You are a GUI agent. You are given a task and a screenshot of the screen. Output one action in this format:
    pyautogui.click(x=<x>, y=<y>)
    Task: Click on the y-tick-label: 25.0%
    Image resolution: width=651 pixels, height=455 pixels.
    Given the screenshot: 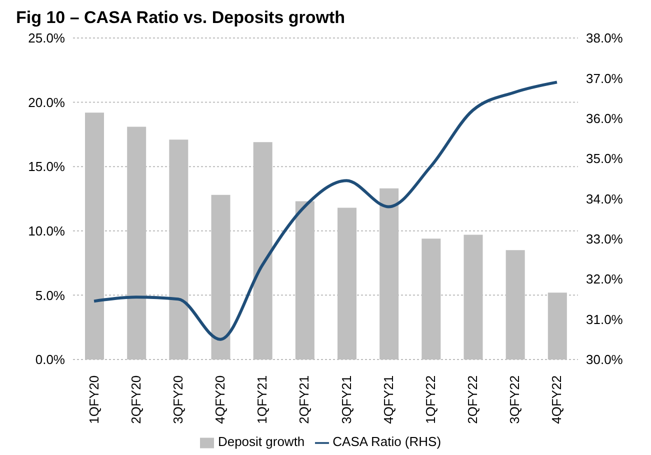 What is the action you would take?
    pyautogui.click(x=47, y=38)
    